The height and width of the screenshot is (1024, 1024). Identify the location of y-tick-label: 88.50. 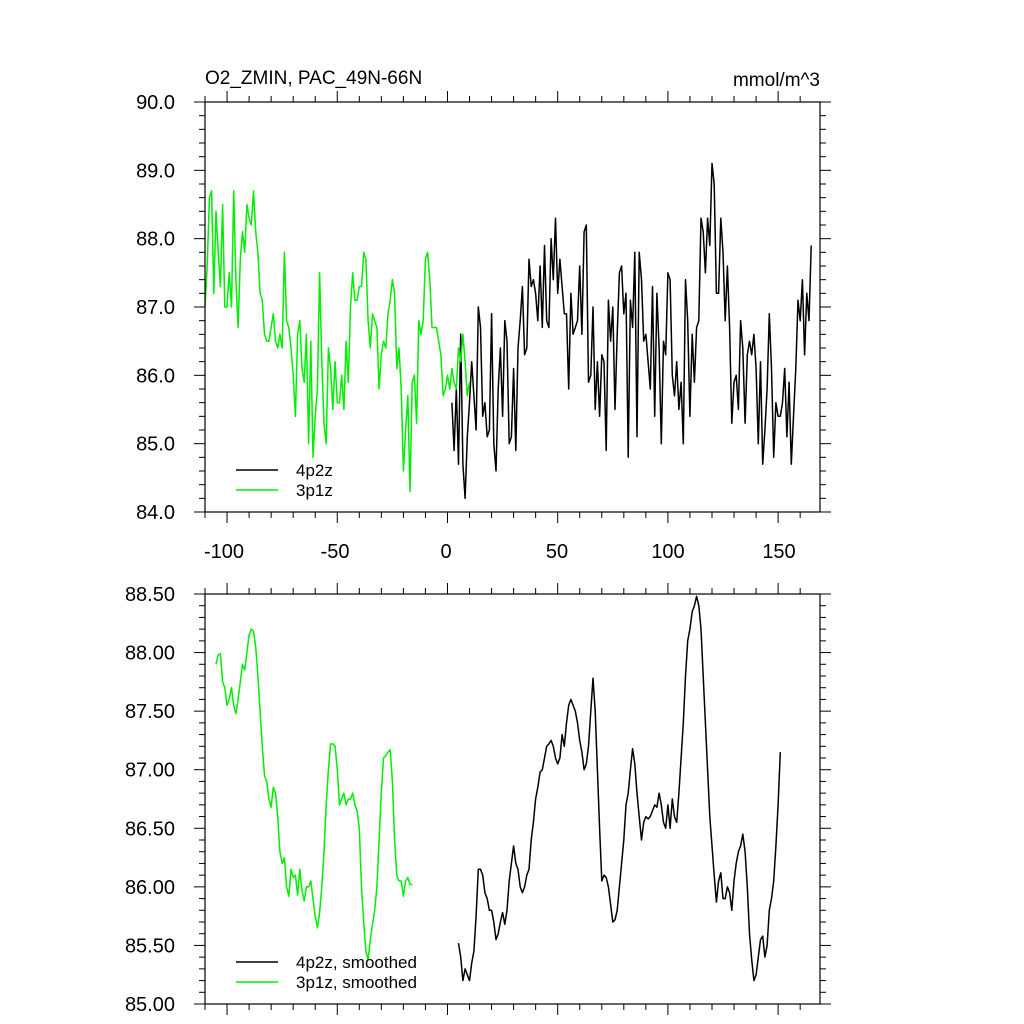
(150, 595).